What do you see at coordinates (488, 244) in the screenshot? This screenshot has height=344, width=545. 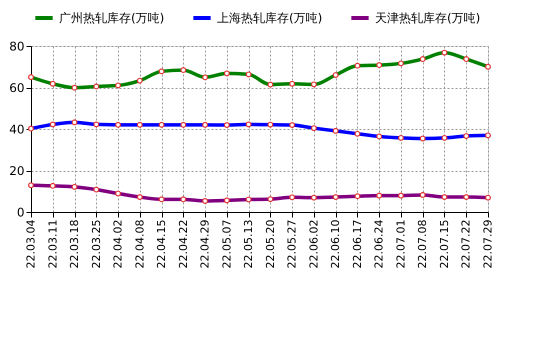 I see `x-tick-label: 22.07.29` at bounding box center [488, 244].